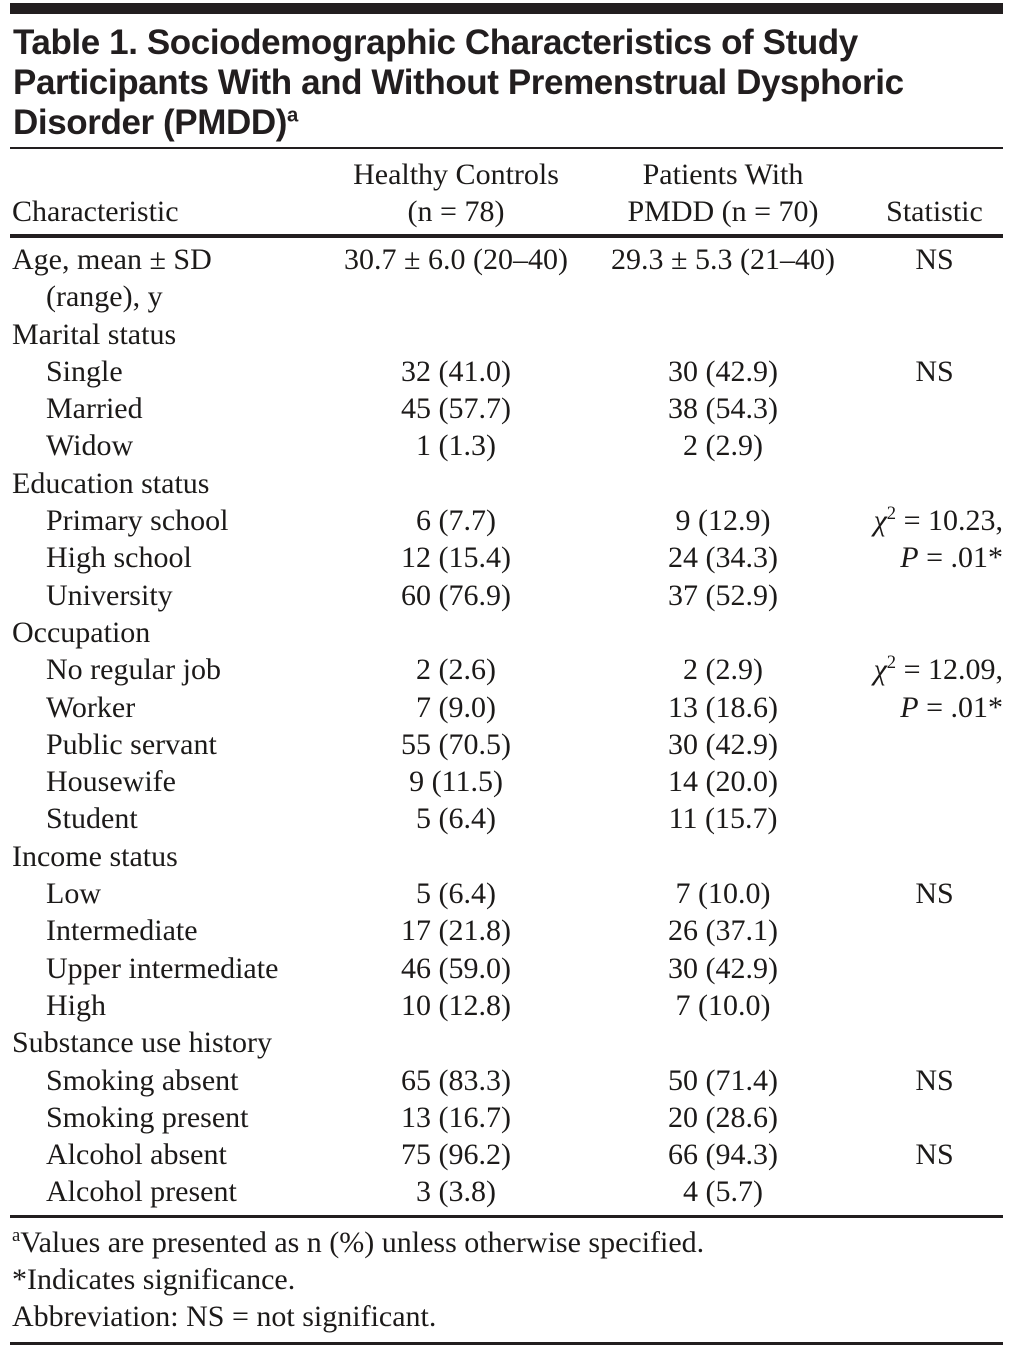 The image size is (1015, 1345). I want to click on table-row: High 10 (12.8) 7 (10.0), so click(506, 1005).